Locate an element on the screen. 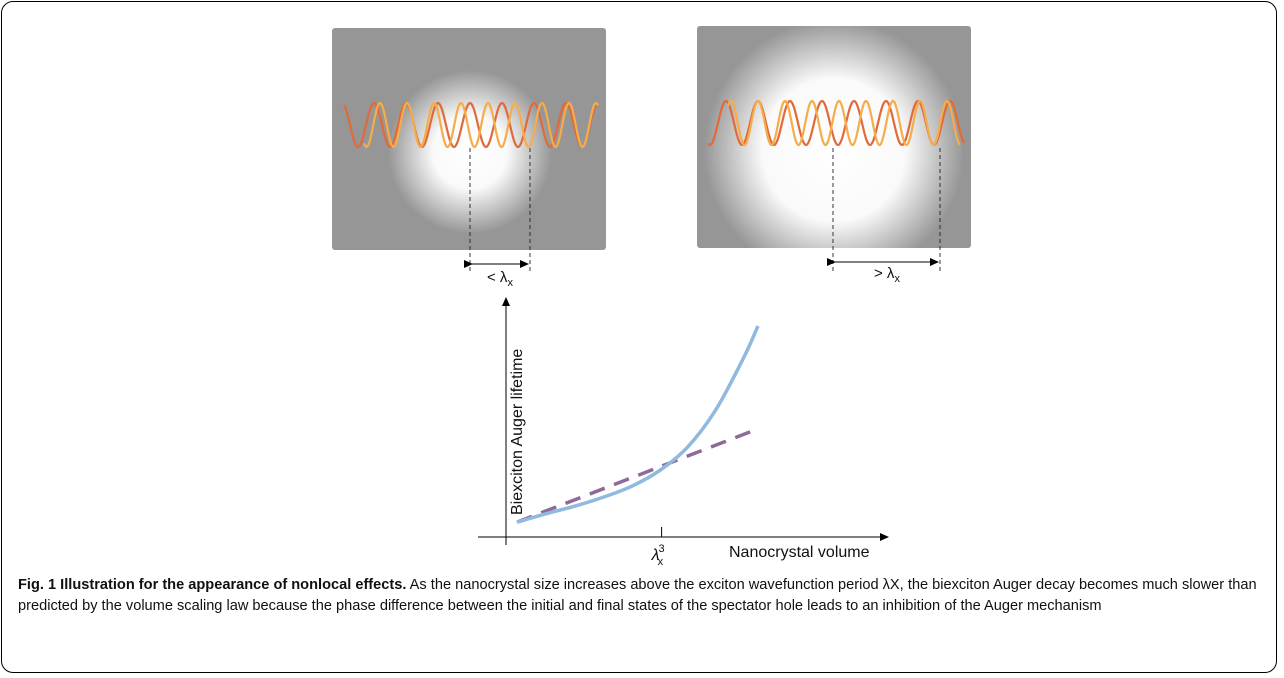 This screenshot has width=1284, height=678. series-line-volume-scaling is located at coordinates (636, 476).